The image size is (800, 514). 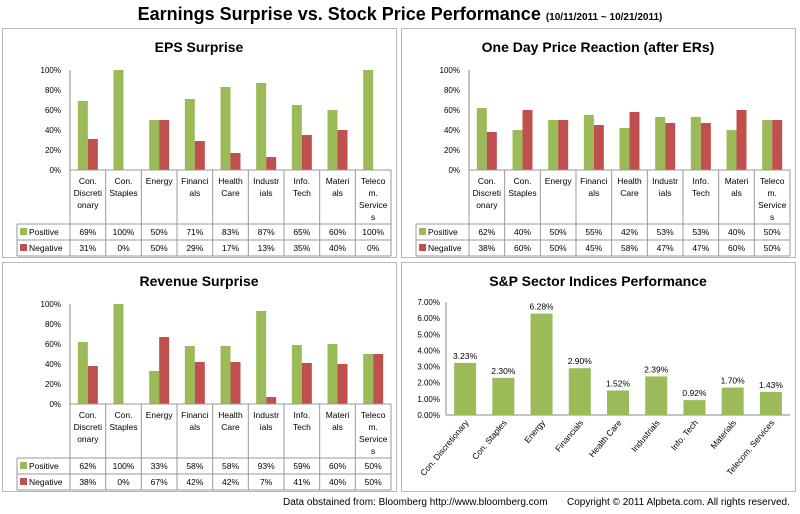 I want to click on category-label-line: Care, so click(x=230, y=193).